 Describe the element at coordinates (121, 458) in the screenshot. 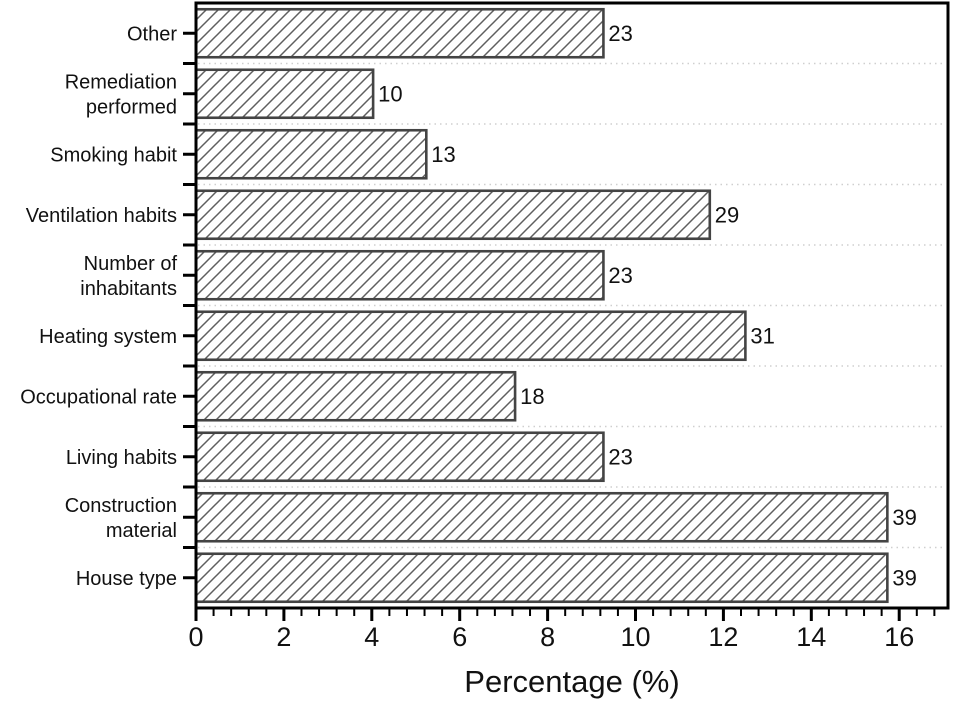

I see `category-label: Living habits` at that location.